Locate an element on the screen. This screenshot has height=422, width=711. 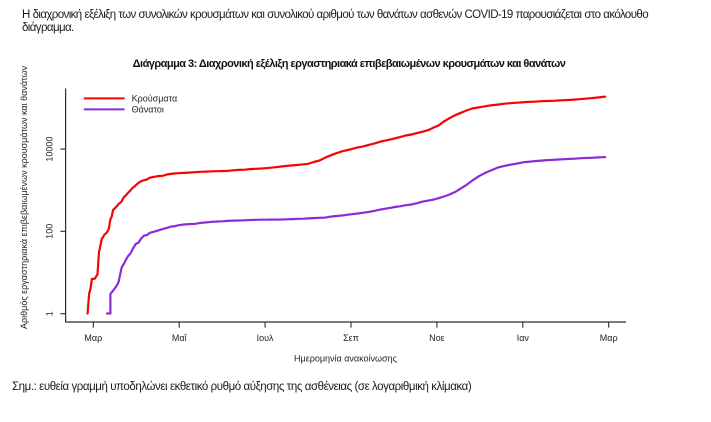
svg-text: 10000 is located at coordinates (49, 149).